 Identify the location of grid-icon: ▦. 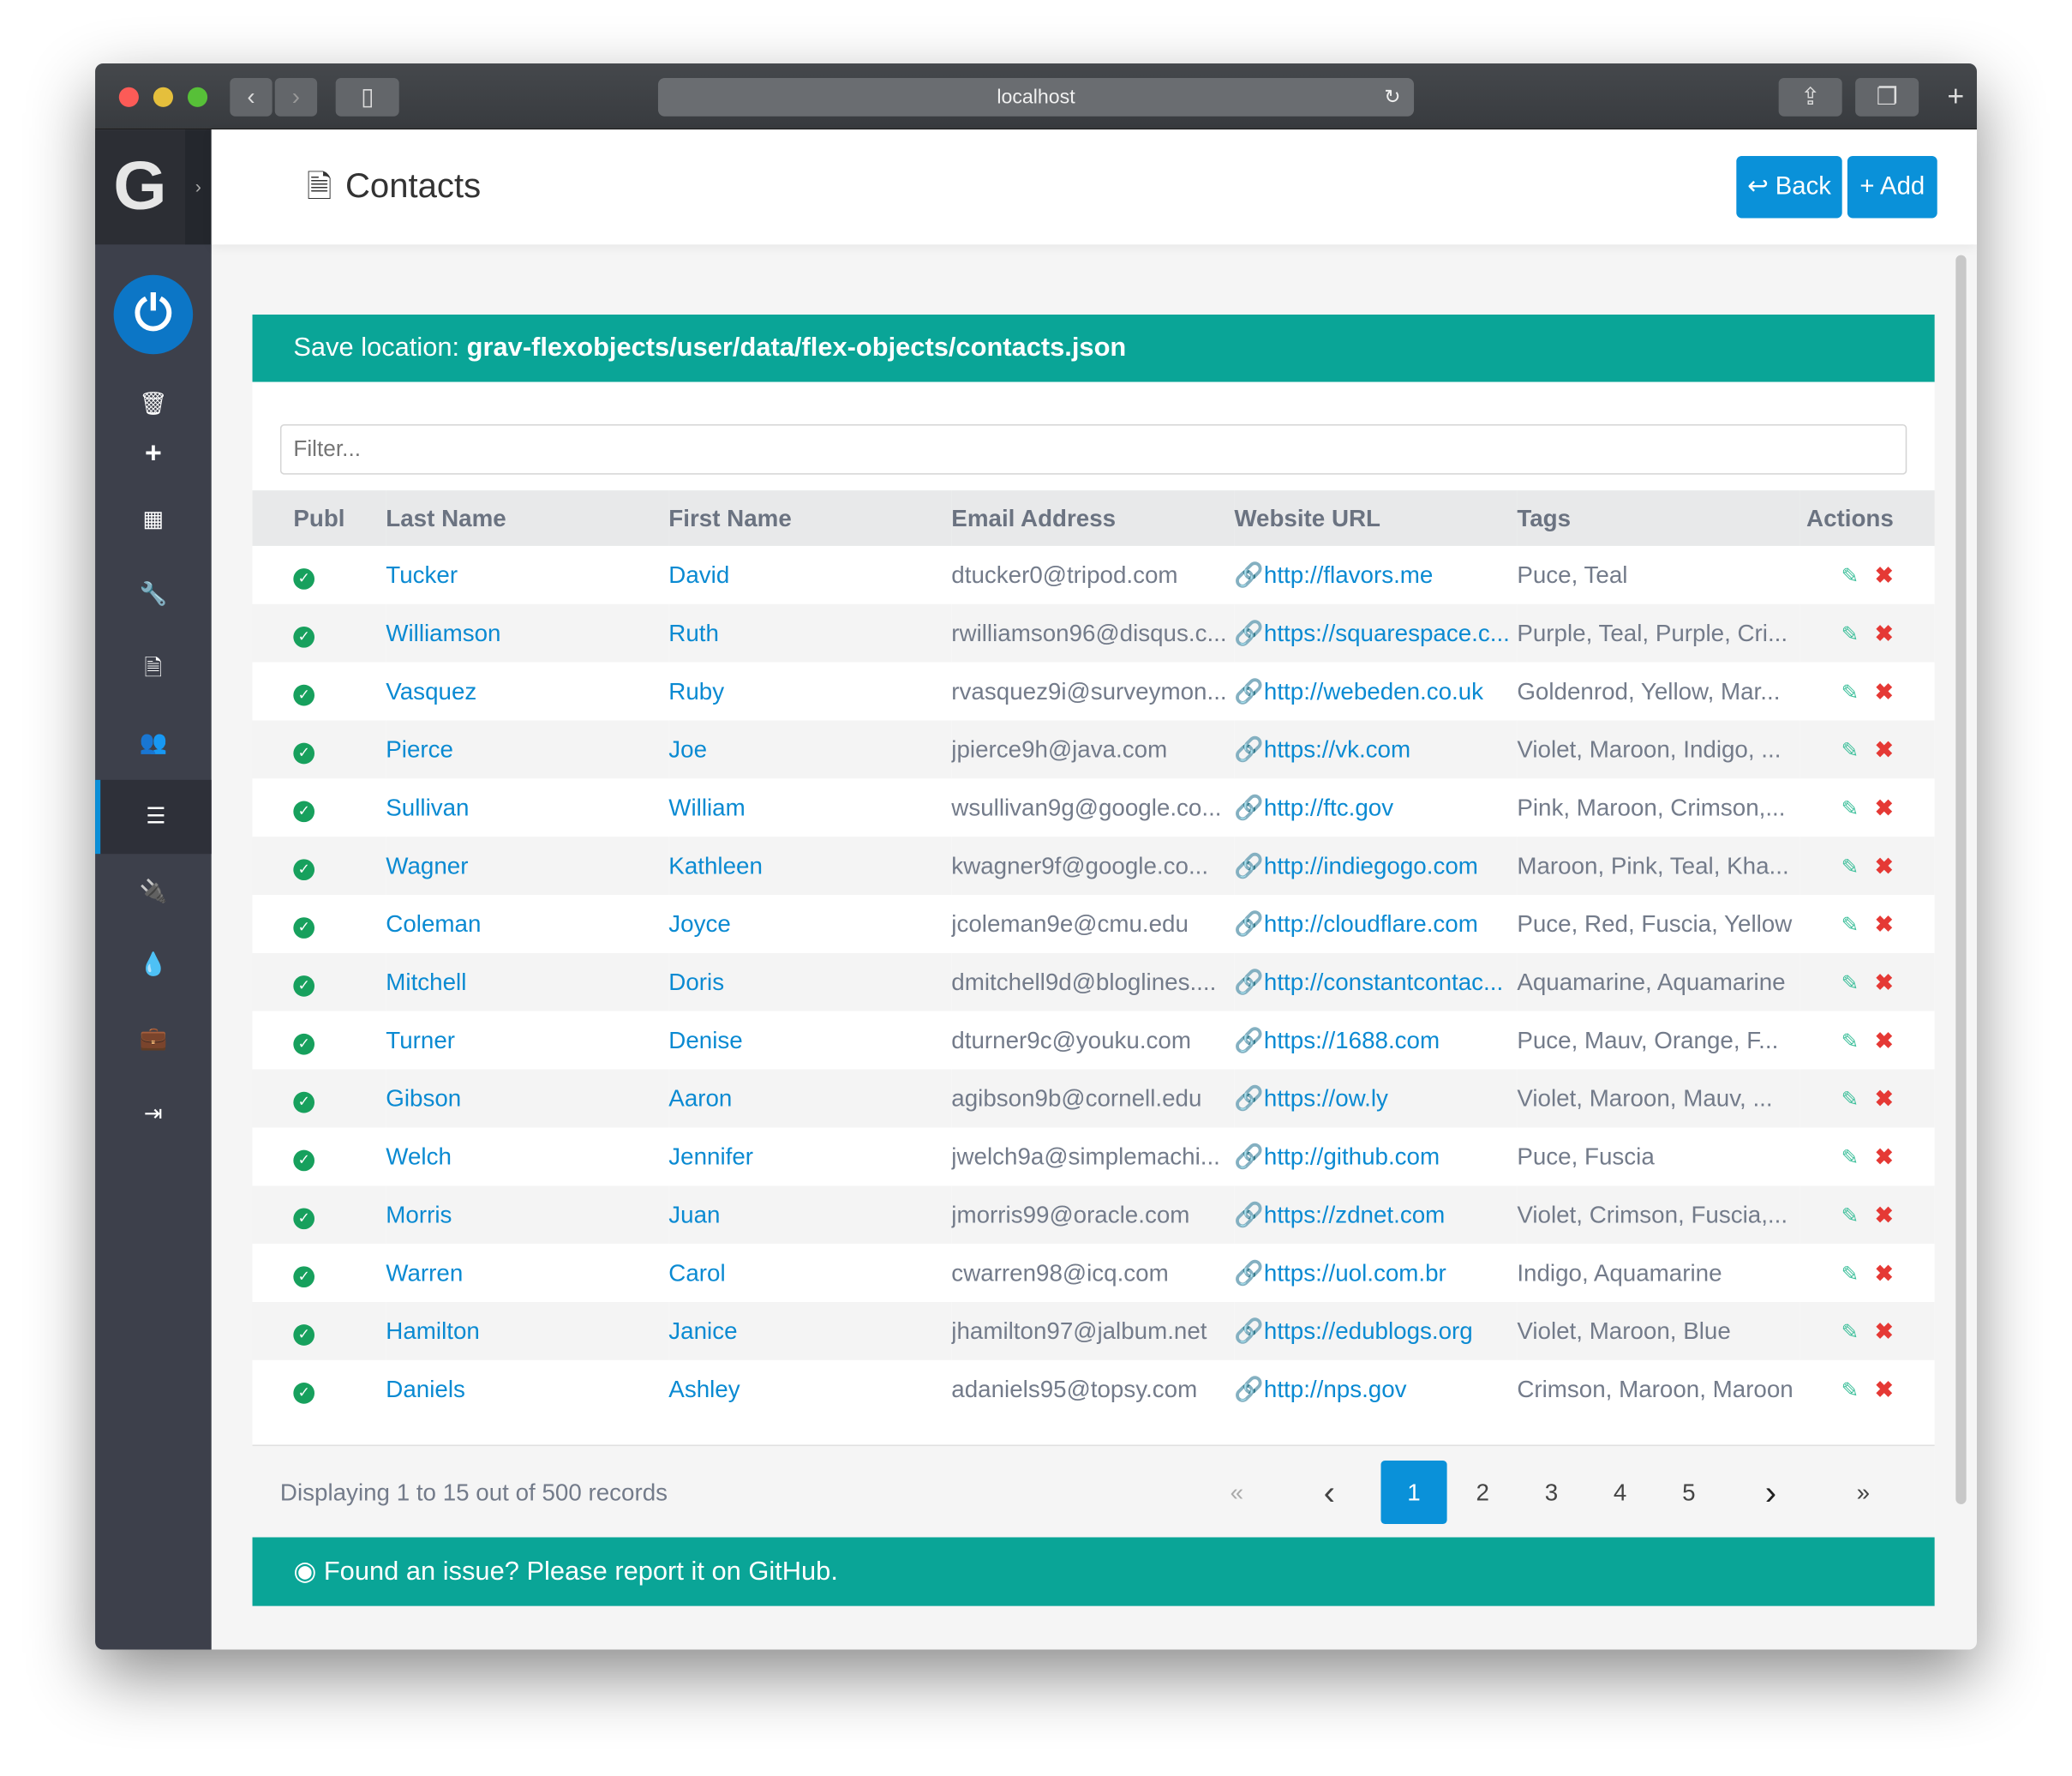
(153, 518).